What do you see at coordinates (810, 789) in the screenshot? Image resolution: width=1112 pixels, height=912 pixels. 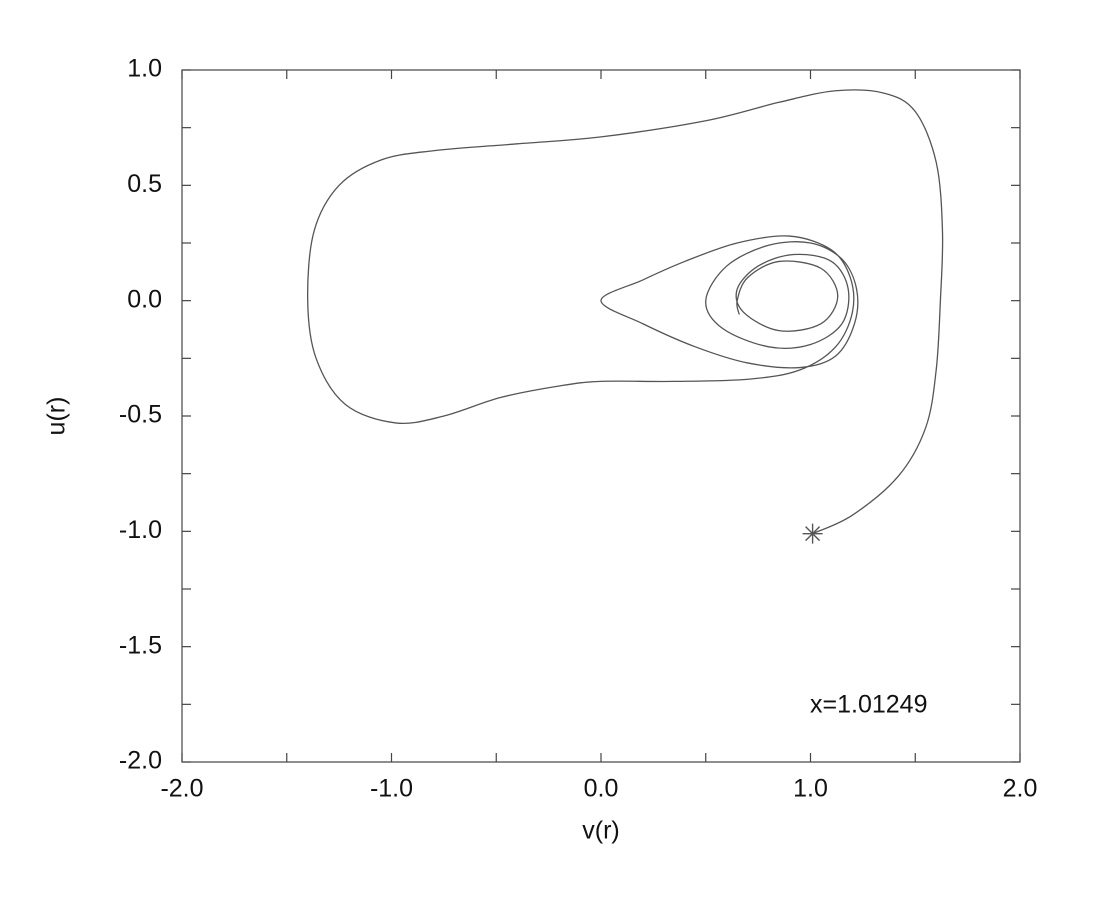 I see `x-tick-label: 1.0` at bounding box center [810, 789].